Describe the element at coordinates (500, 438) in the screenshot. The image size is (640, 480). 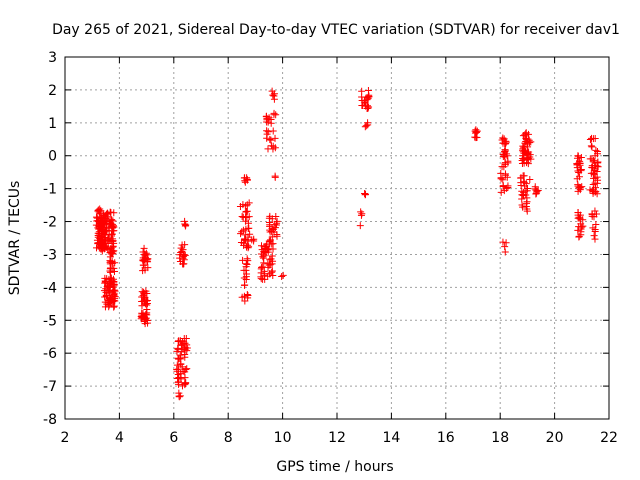
I see `x-tick-label: 18` at that location.